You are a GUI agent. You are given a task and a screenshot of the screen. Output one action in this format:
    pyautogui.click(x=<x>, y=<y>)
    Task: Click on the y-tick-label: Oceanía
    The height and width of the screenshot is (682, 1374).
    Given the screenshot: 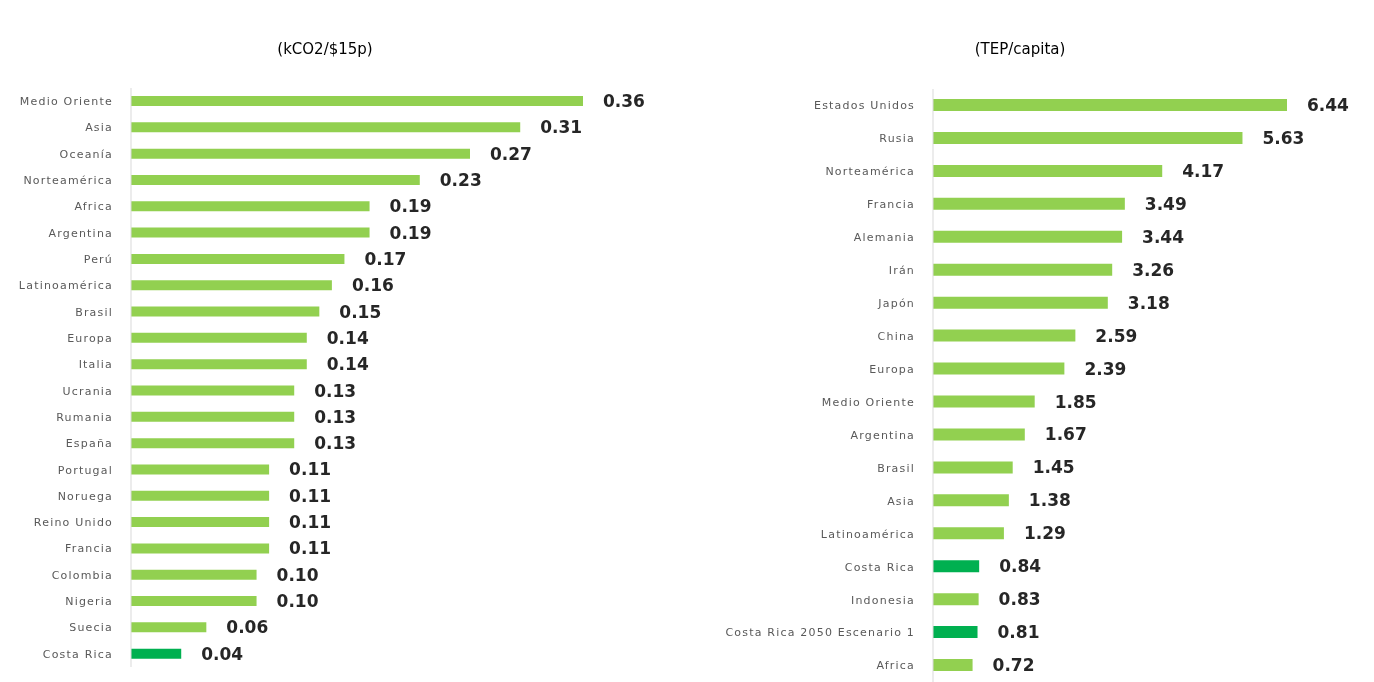 What is the action you would take?
    pyautogui.click(x=86, y=154)
    